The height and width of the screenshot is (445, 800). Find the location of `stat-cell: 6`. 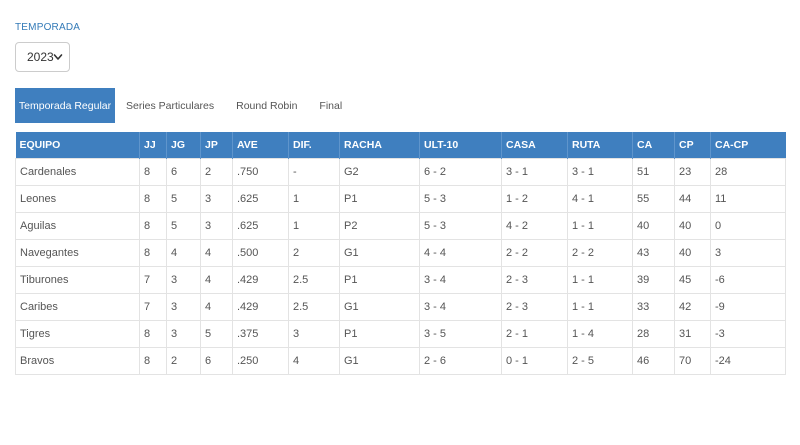

stat-cell: 6 is located at coordinates (216, 361).